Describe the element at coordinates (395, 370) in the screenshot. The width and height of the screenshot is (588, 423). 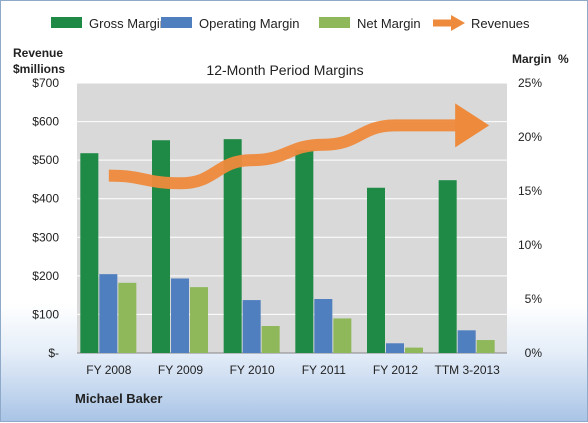
I see `category-label: FY 2012` at that location.